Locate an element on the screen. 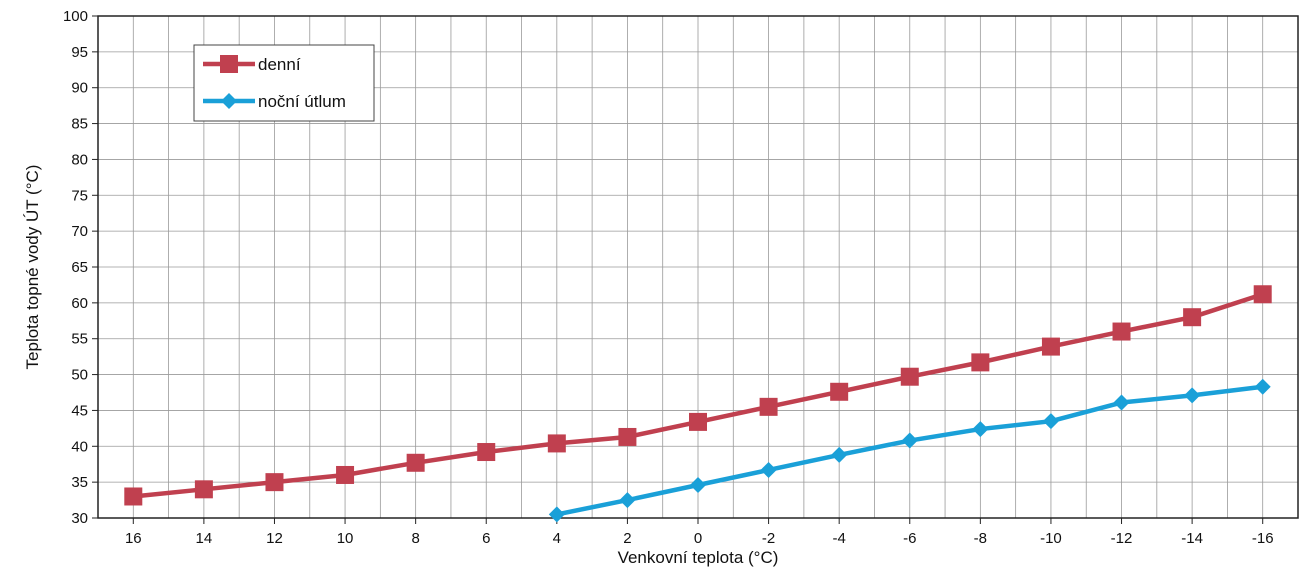 This screenshot has height=571, width=1313. y-tick-label: 90 is located at coordinates (79, 88).